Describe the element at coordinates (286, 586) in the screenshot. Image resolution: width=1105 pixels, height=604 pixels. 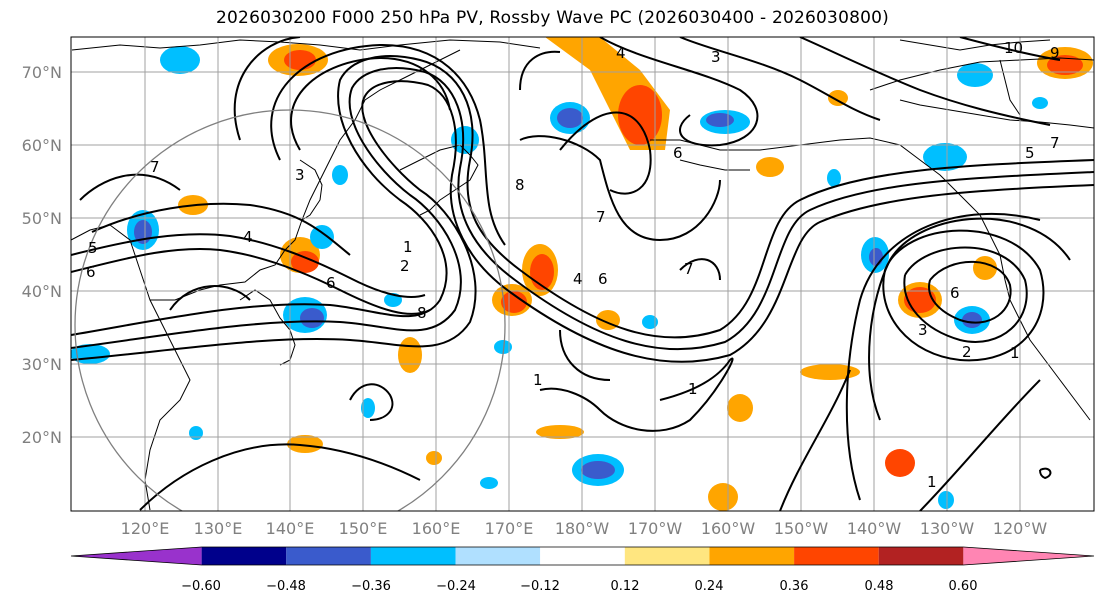
I see `colorbar-tick-label: −0.48` at that location.